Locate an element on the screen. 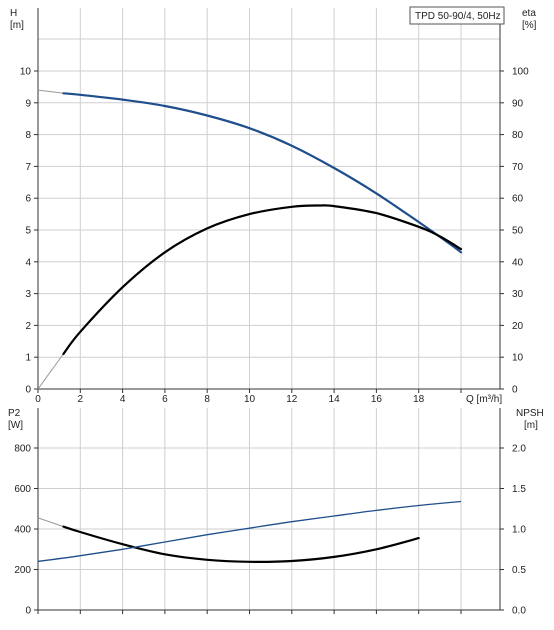 The image size is (554, 630). x-tick-label: 14 is located at coordinates (335, 399).